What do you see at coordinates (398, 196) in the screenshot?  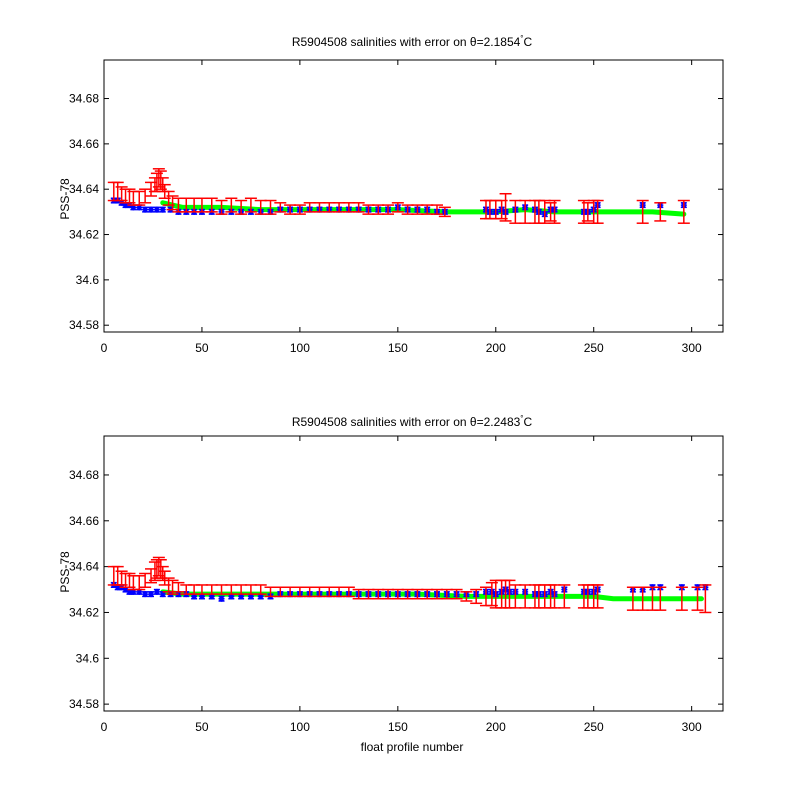 I see `data-layer` at bounding box center [398, 196].